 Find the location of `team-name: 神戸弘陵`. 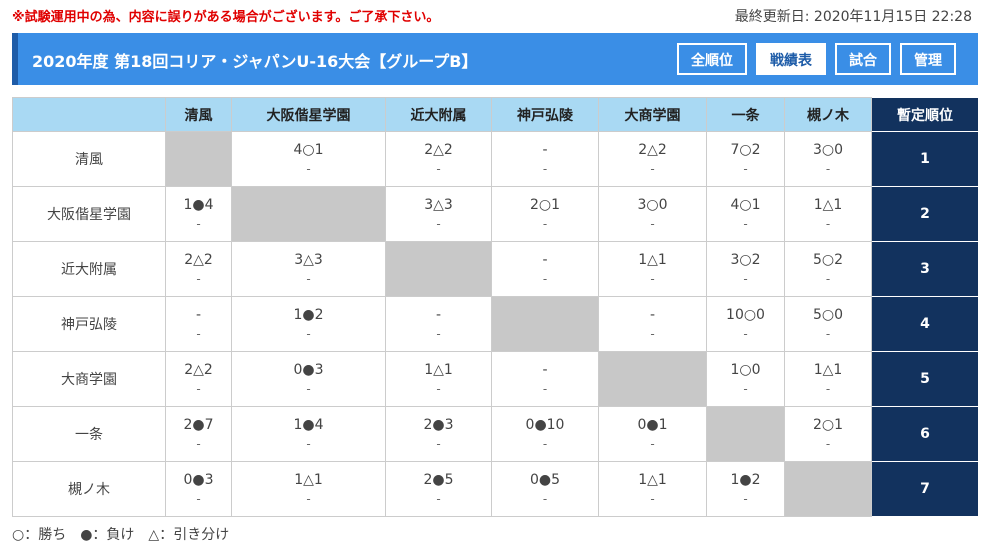

team-name: 神戸弘陵 is located at coordinates (89, 324).